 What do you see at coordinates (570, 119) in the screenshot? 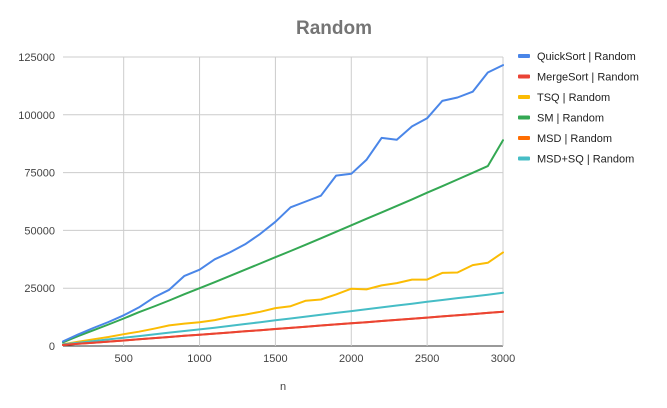
I see `legend-label: SM | Random` at bounding box center [570, 119].